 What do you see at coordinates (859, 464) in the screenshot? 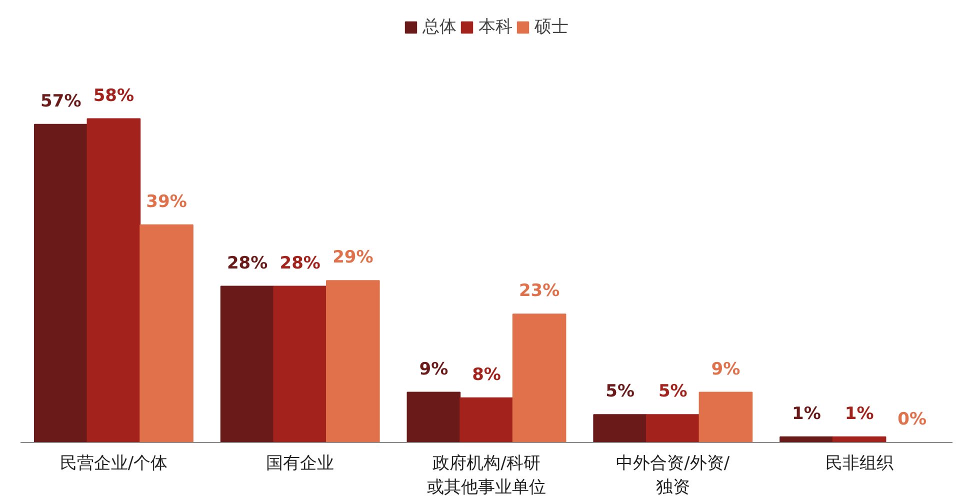
I see `x-tick-label: 民非组织` at bounding box center [859, 464].